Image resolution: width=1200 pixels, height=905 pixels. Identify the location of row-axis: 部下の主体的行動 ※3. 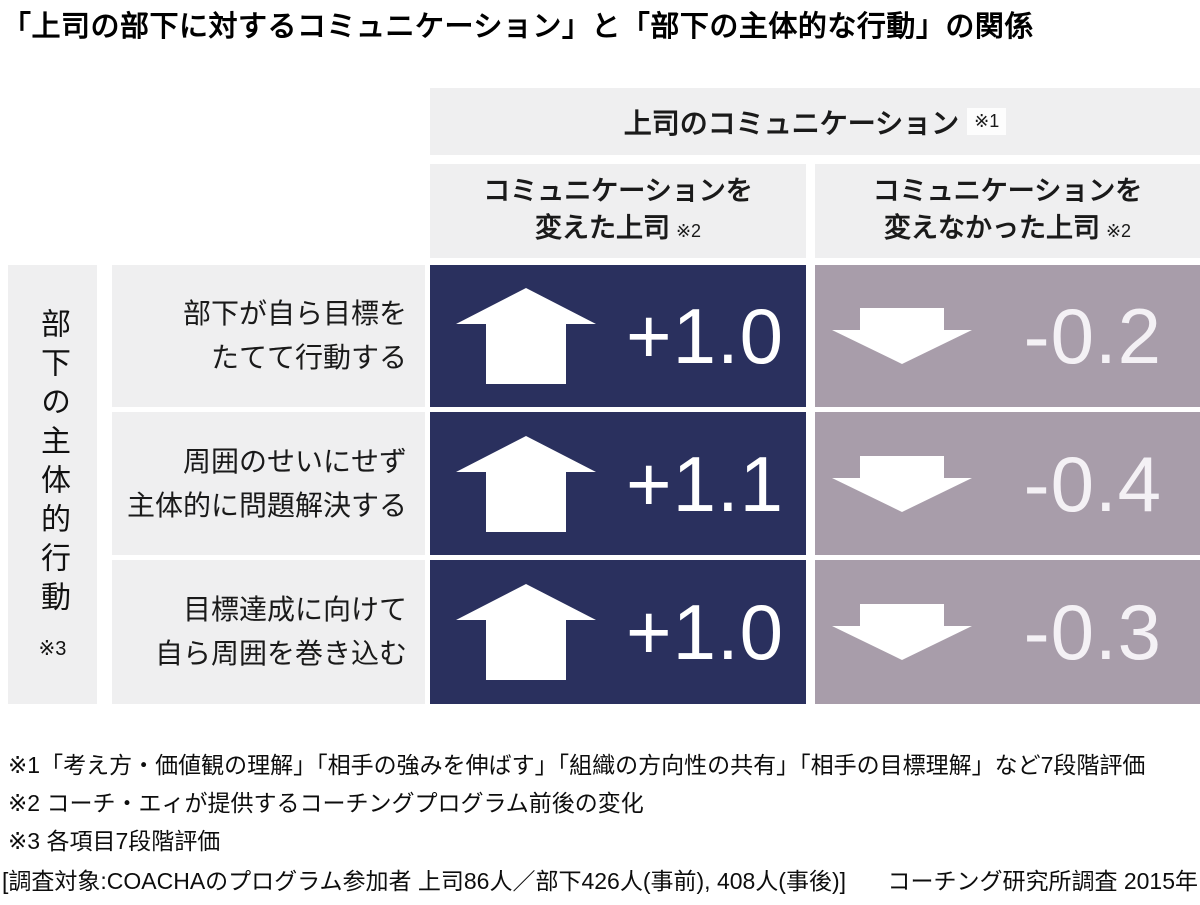
(52, 484).